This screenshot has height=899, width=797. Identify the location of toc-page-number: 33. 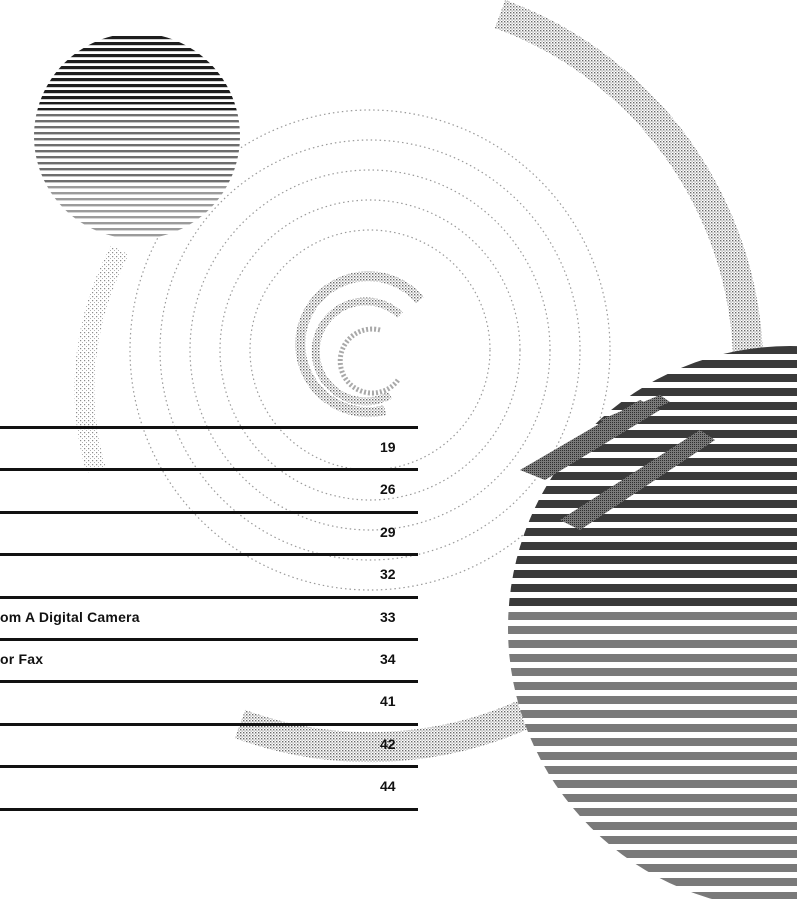
(388, 616).